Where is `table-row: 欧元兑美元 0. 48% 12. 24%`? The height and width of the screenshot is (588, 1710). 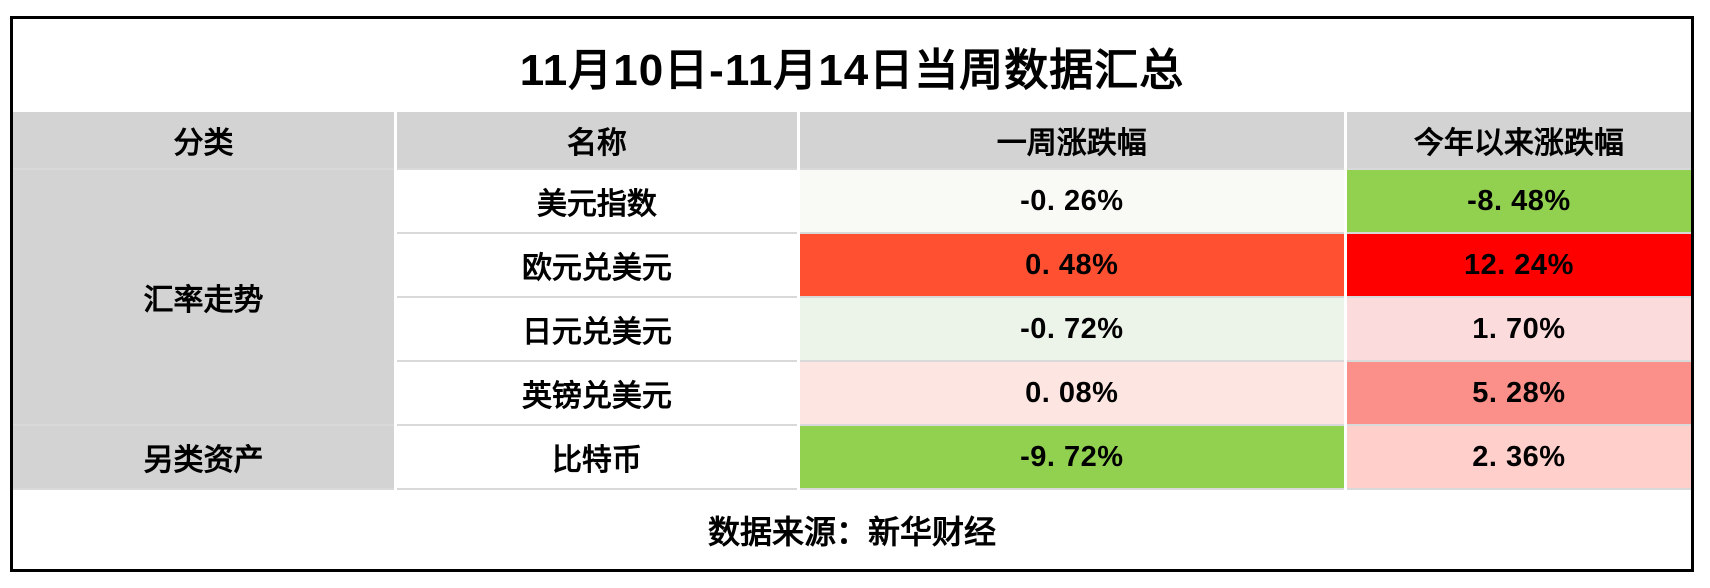 table-row: 欧元兑美元 0. 48% 12. 24% is located at coordinates (852, 265).